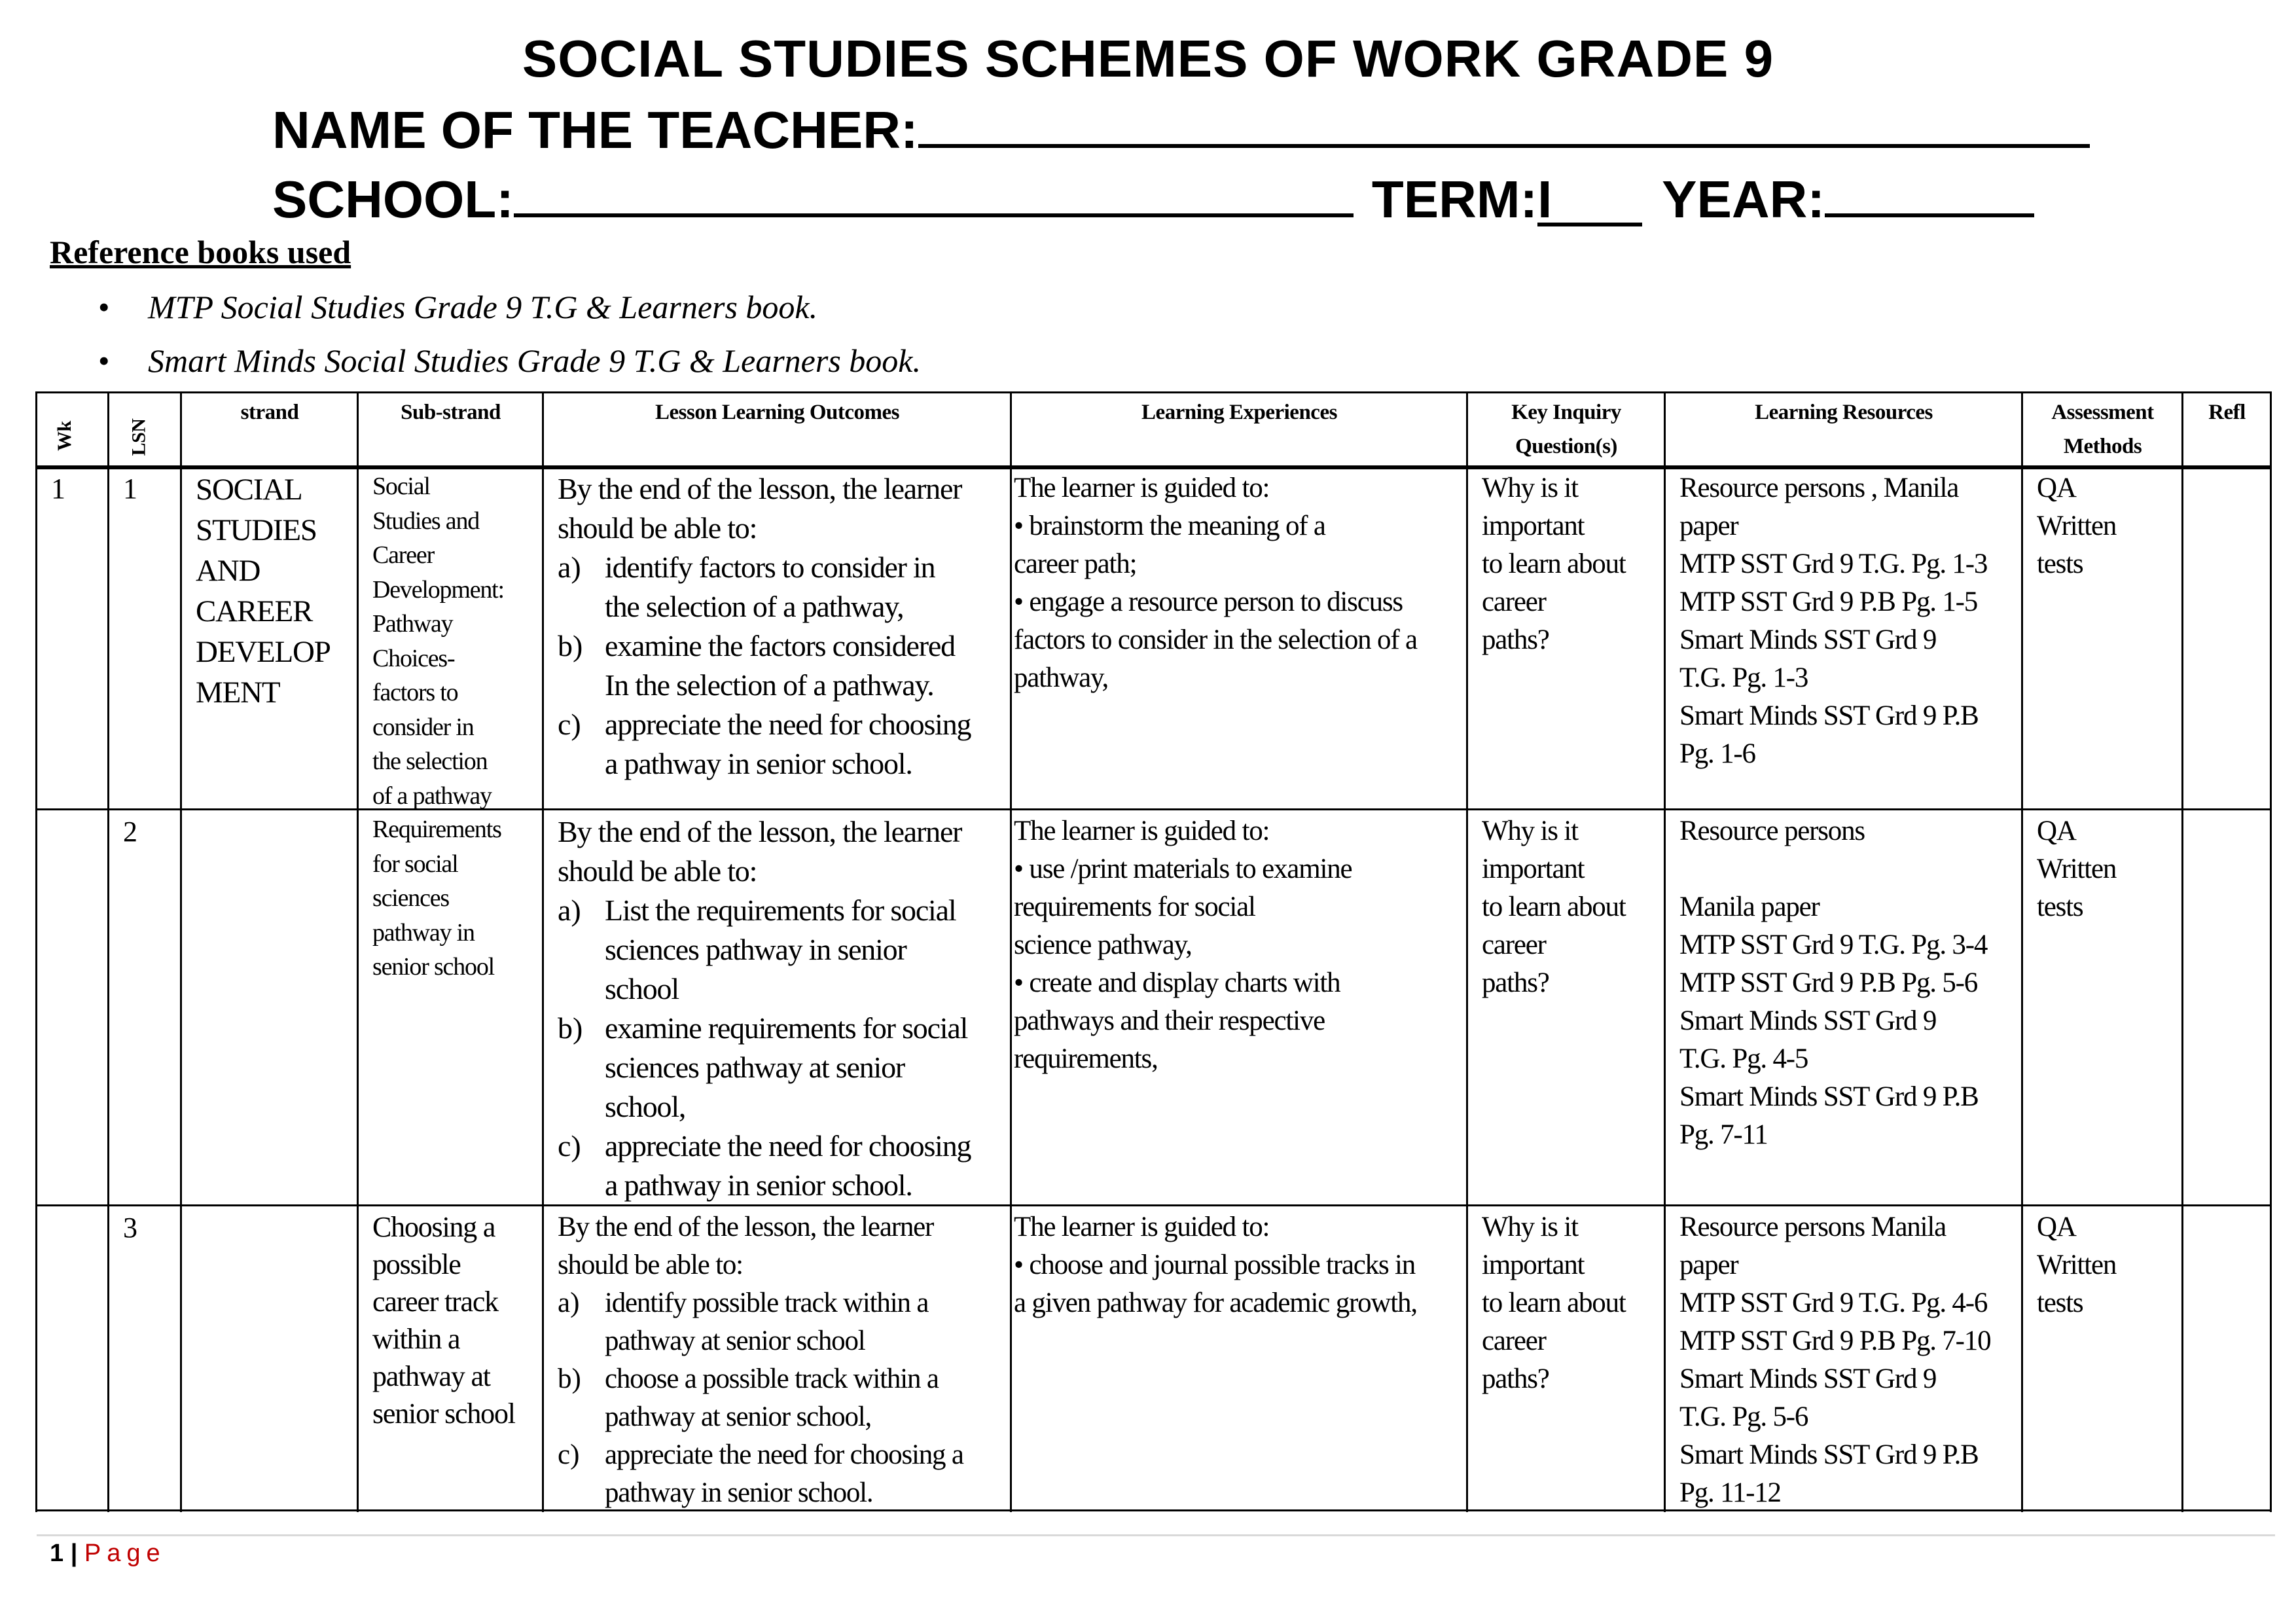 This screenshot has width=2296, height=1624. Describe the element at coordinates (444, 1414) in the screenshot. I see `sub-strand-line: senior school` at that location.